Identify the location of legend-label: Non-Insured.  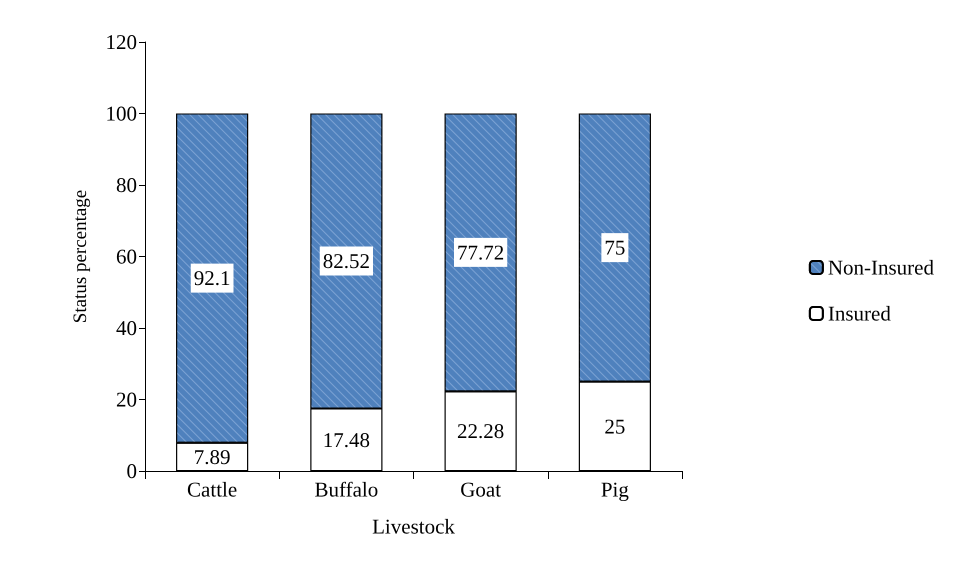
(881, 268).